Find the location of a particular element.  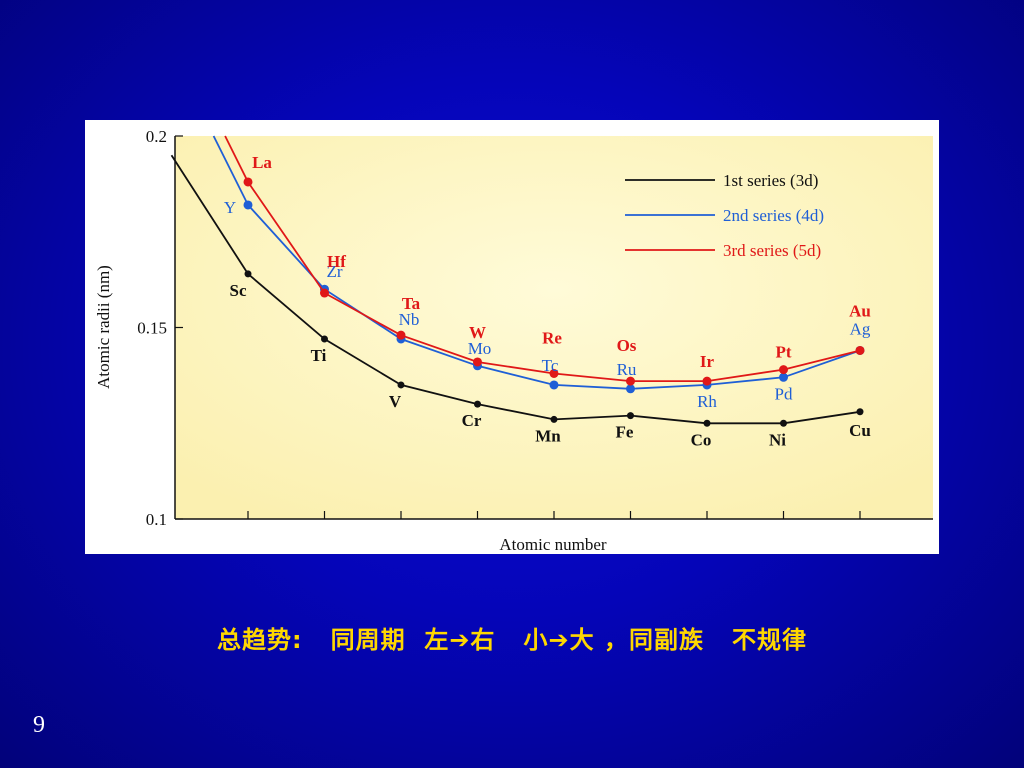

slide-caption: 总趋势: 同周期 左➔右 小➔大 ，同副族 不规律 is located at coordinates (512, 640).